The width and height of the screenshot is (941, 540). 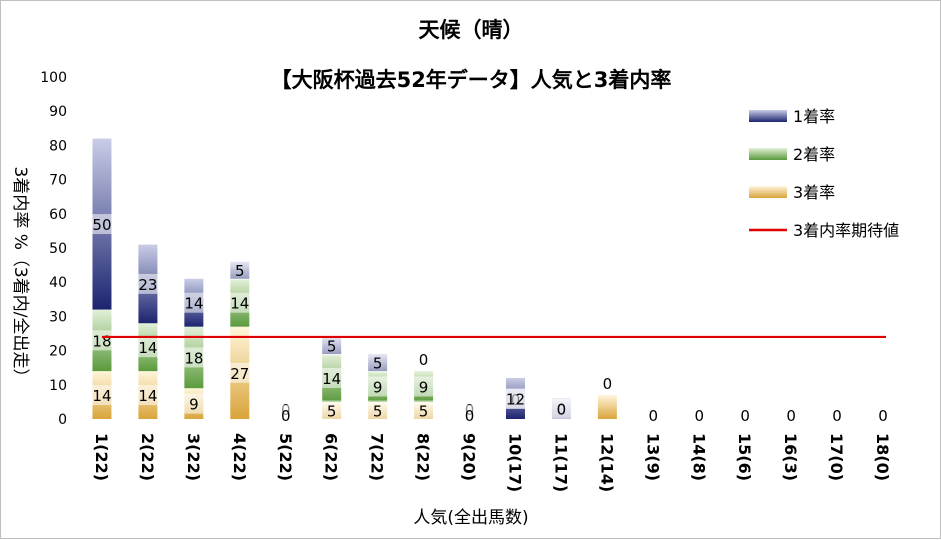 I want to click on x-tick-label: 2(22), so click(x=147, y=457).